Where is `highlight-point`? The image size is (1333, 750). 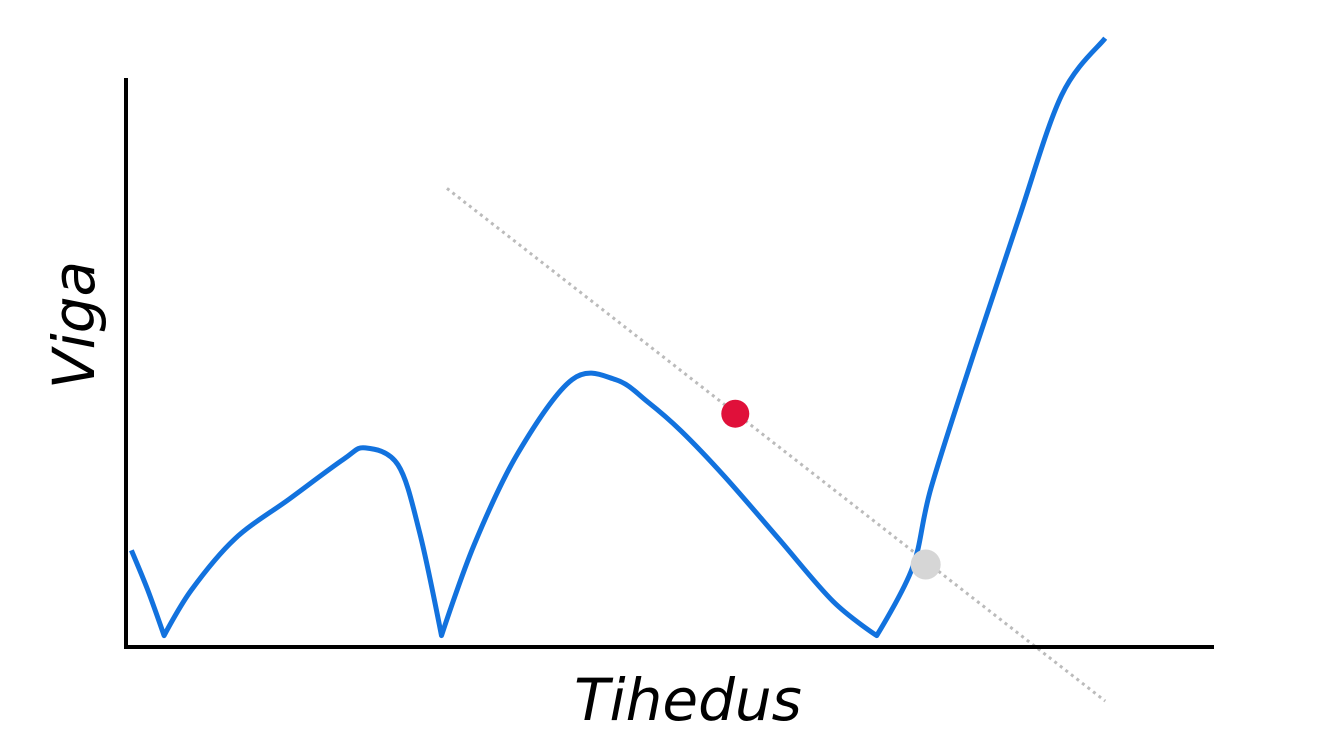
highlight-point is located at coordinates (735, 413).